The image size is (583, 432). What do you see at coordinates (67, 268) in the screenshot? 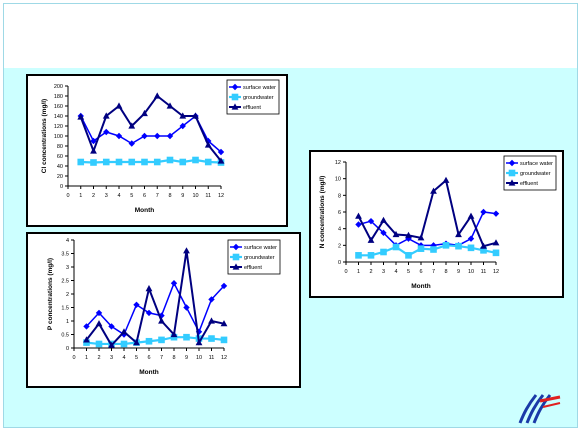
I see `y-tick-label: 3` at bounding box center [67, 268].